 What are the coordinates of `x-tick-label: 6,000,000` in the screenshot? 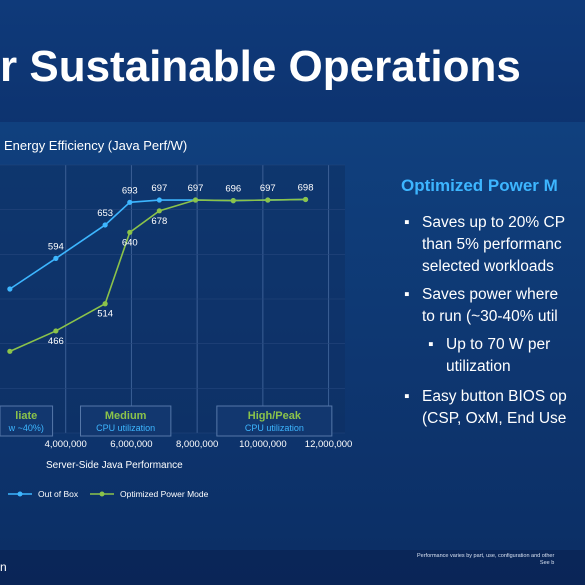 It's located at (131, 444).